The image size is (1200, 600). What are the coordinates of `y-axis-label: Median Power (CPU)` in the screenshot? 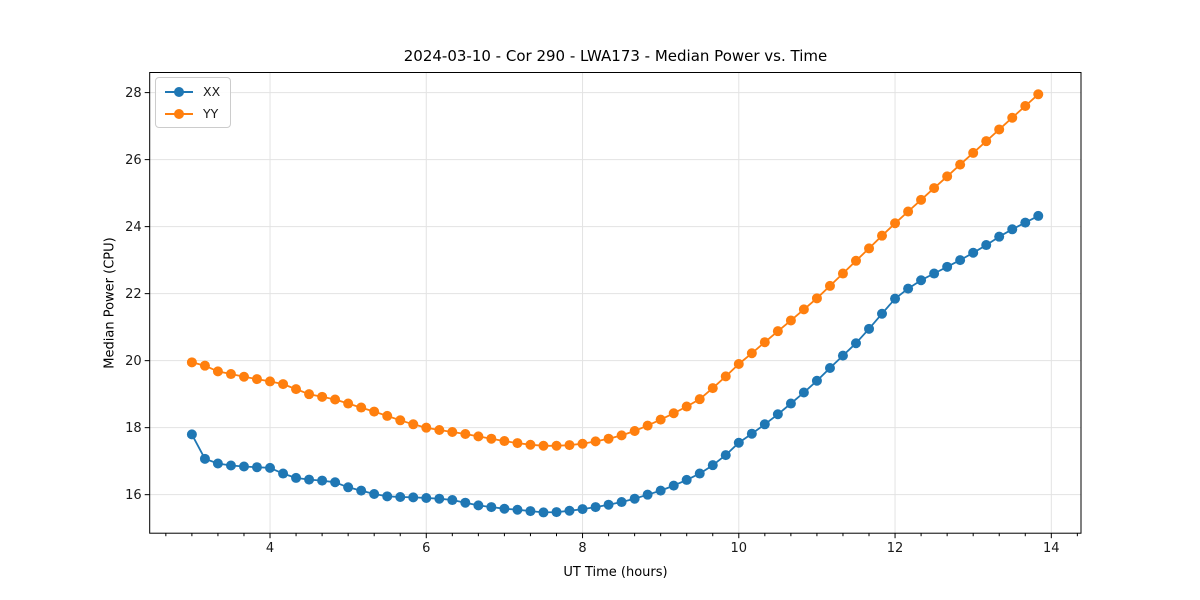 It's located at (110, 303).